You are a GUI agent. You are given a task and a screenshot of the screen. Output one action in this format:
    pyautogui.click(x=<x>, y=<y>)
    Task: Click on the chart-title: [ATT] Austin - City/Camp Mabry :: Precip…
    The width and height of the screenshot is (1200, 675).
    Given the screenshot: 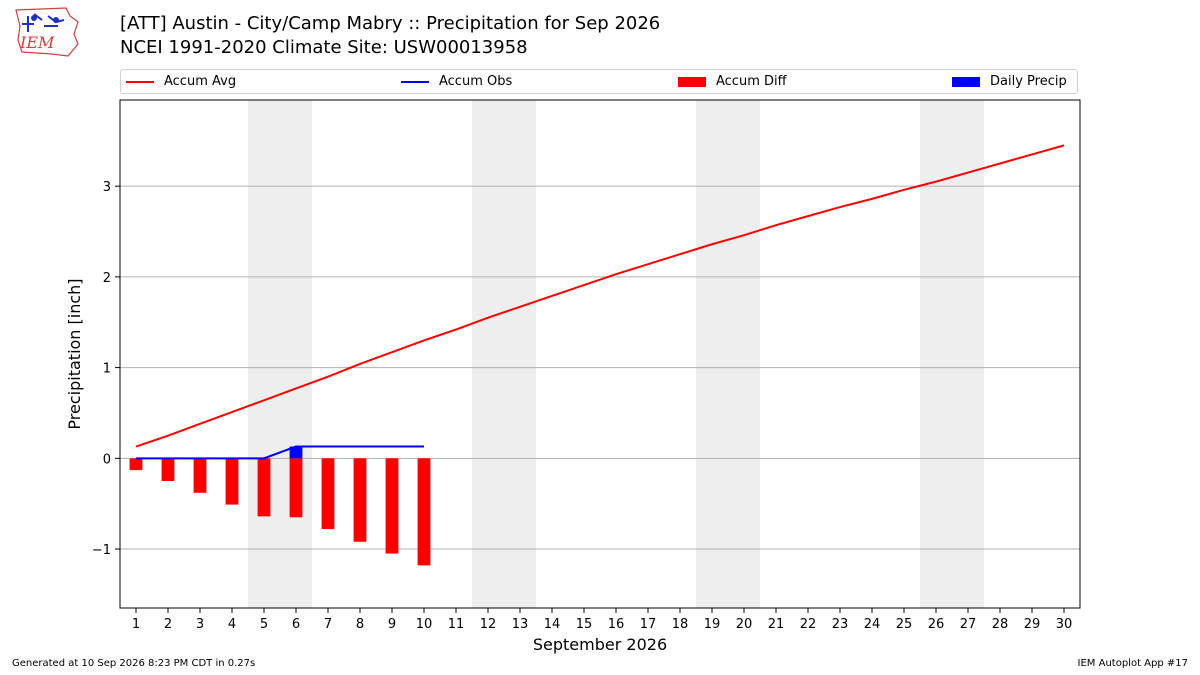 What is the action you would take?
    pyautogui.click(x=390, y=23)
    